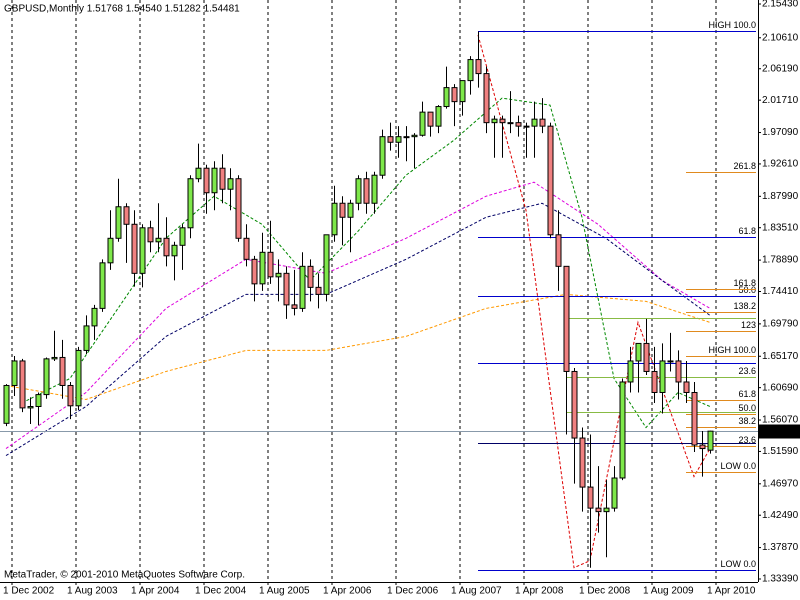 This screenshot has height=600, width=800. Describe the element at coordinates (779, 431) in the screenshot. I see `price-label-box` at that location.